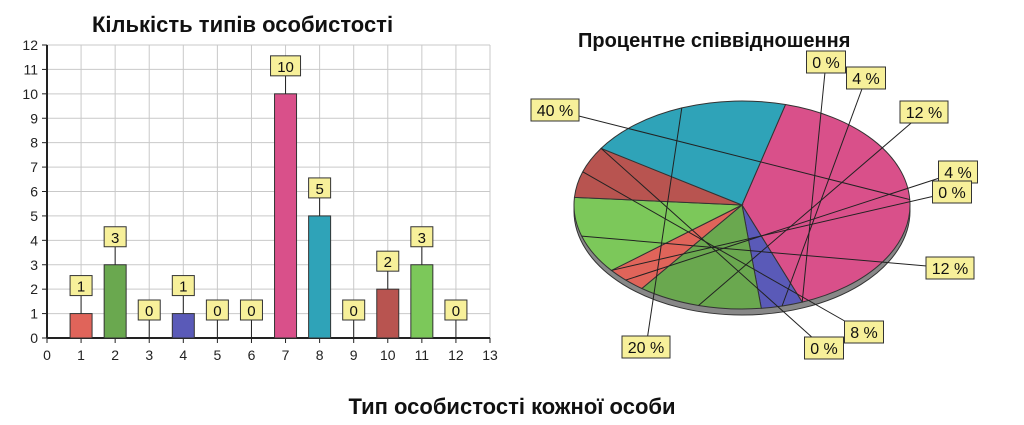  I want to click on x-tick-label: 3, so click(149, 355).